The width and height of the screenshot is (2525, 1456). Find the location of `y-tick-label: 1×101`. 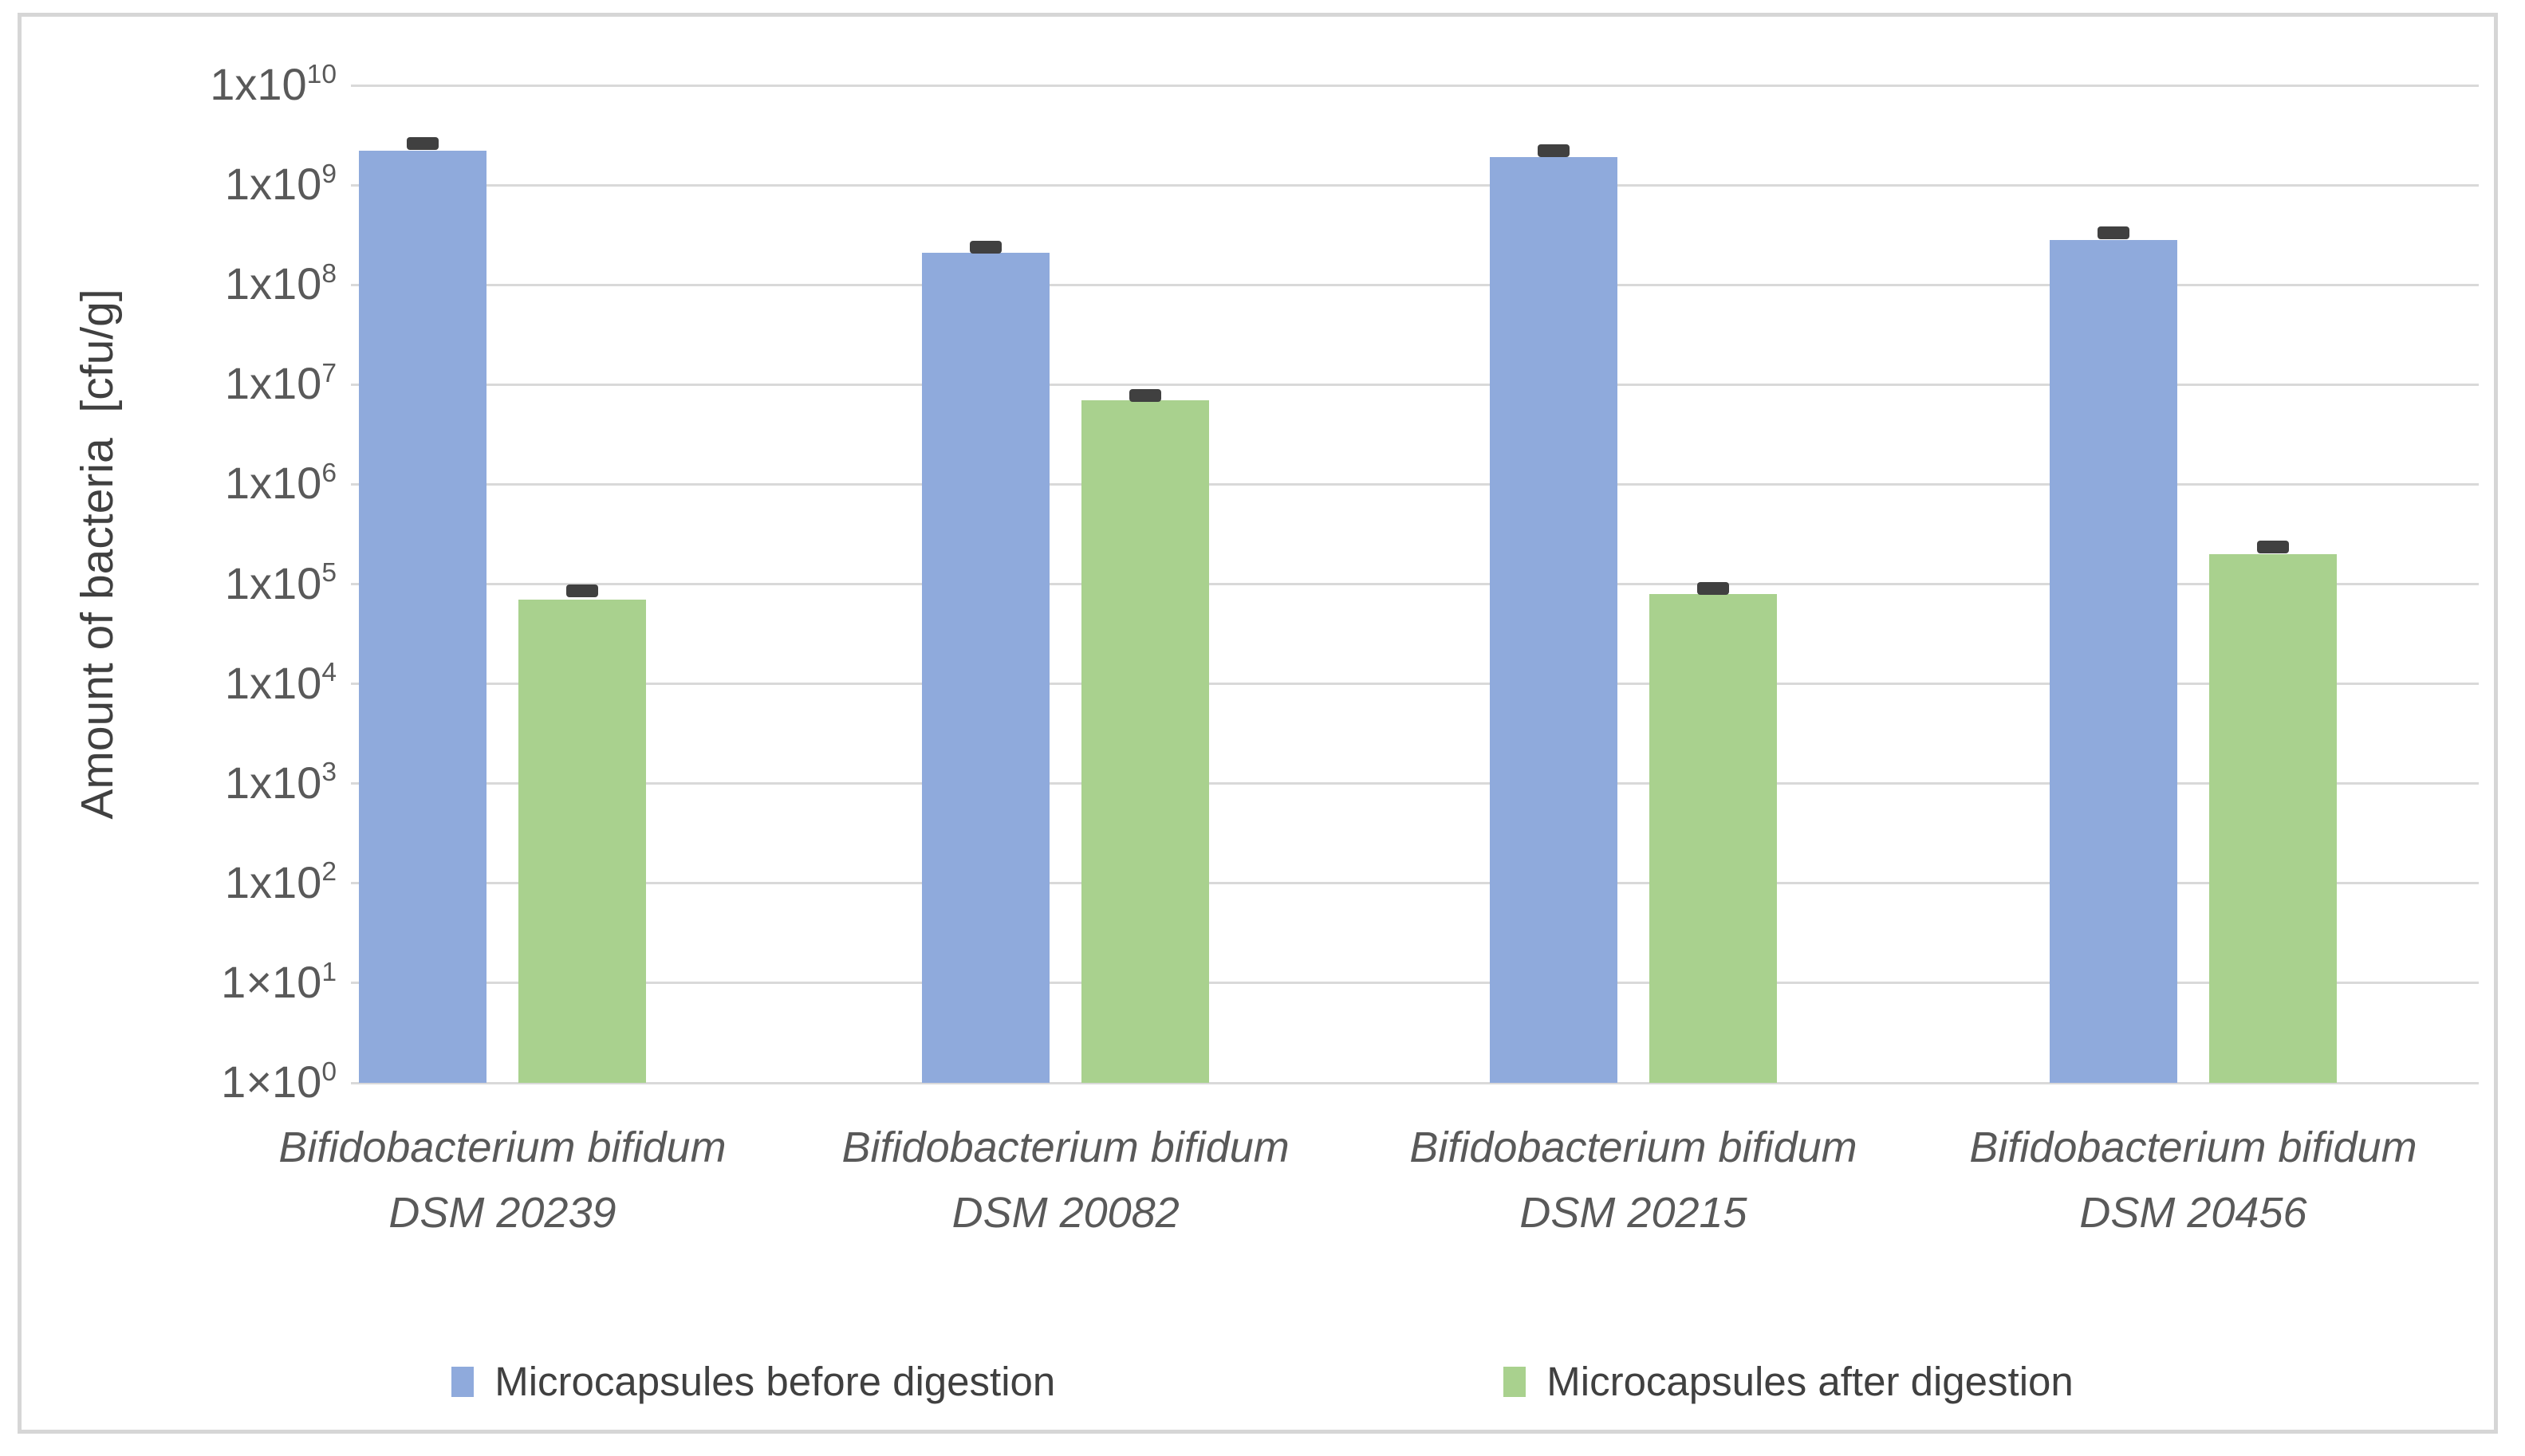

y-tick-label: 1×101 is located at coordinates (279, 982).